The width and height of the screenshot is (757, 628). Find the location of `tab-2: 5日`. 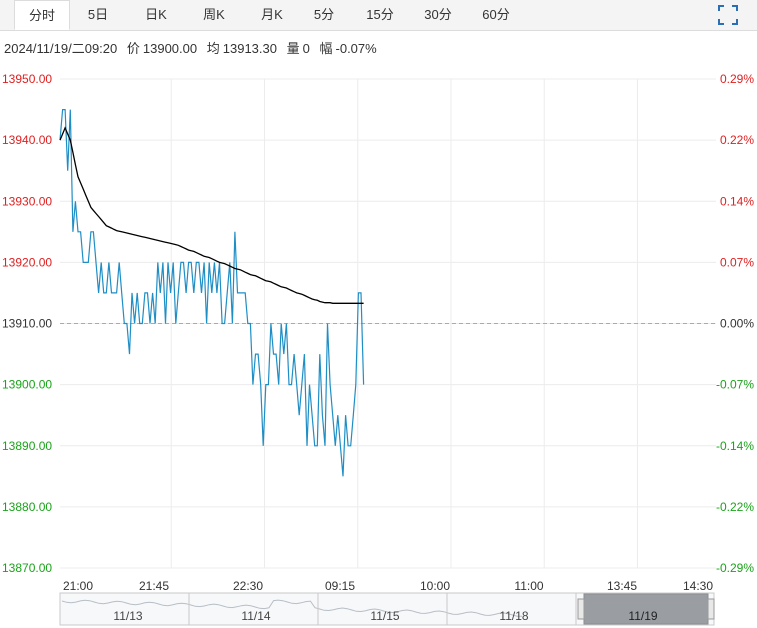

tab-2: 5日 is located at coordinates (98, 14).